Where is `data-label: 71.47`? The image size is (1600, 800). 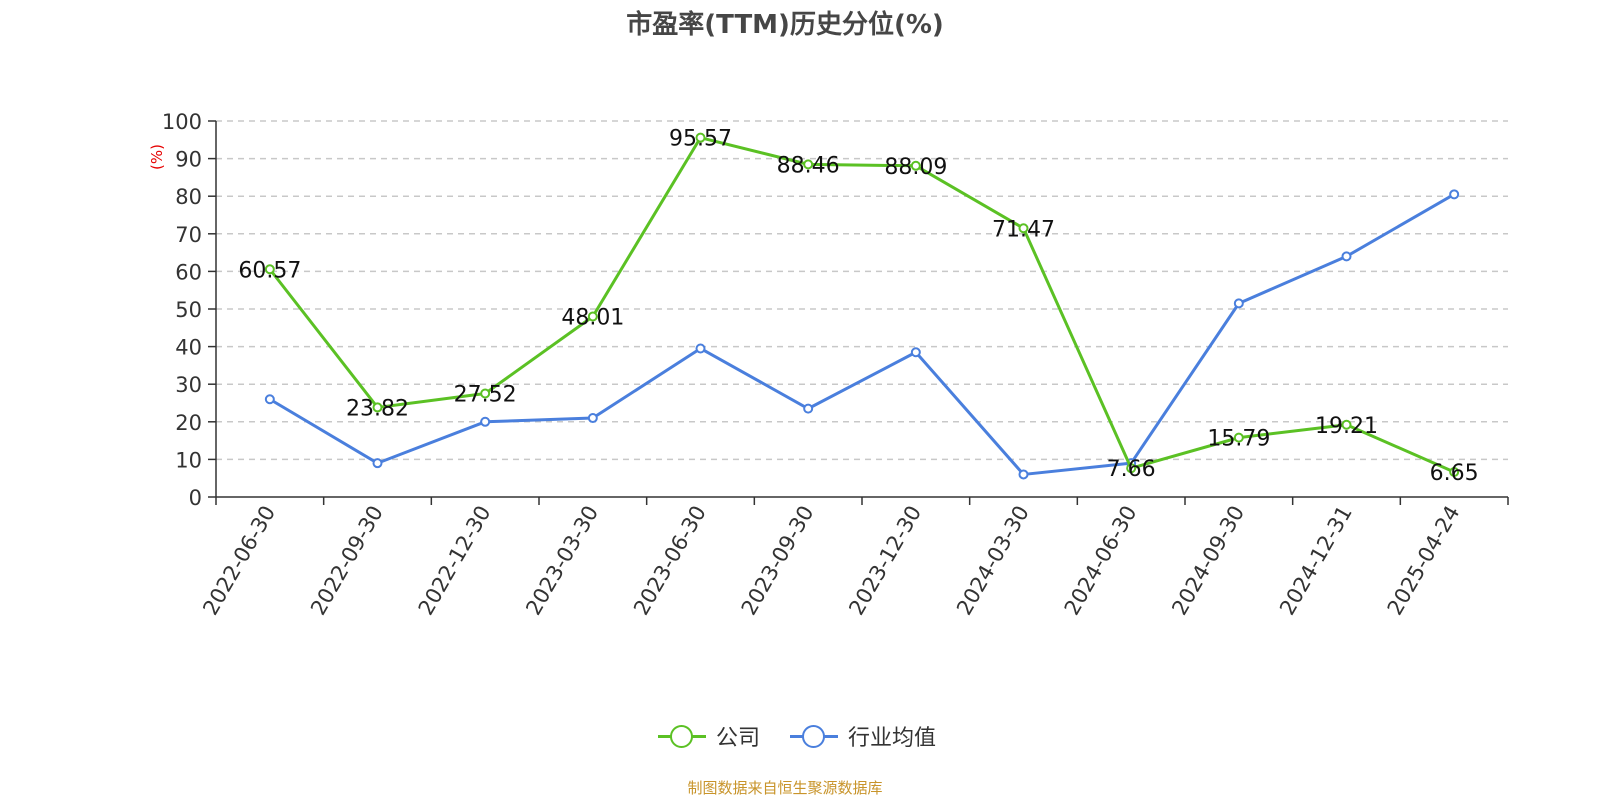
data-label: 71.47 is located at coordinates (1023, 229).